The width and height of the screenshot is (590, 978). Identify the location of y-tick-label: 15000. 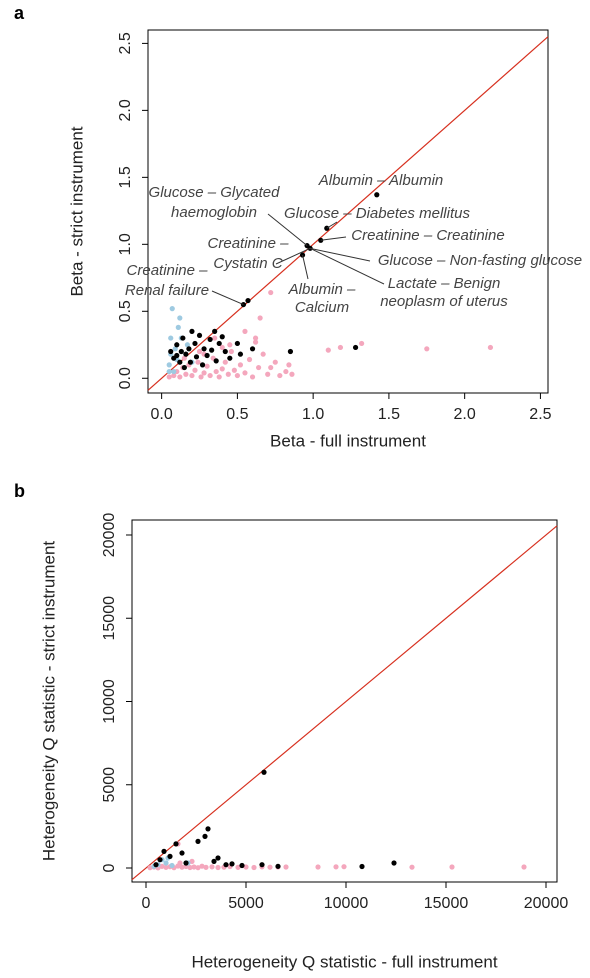
(109, 618).